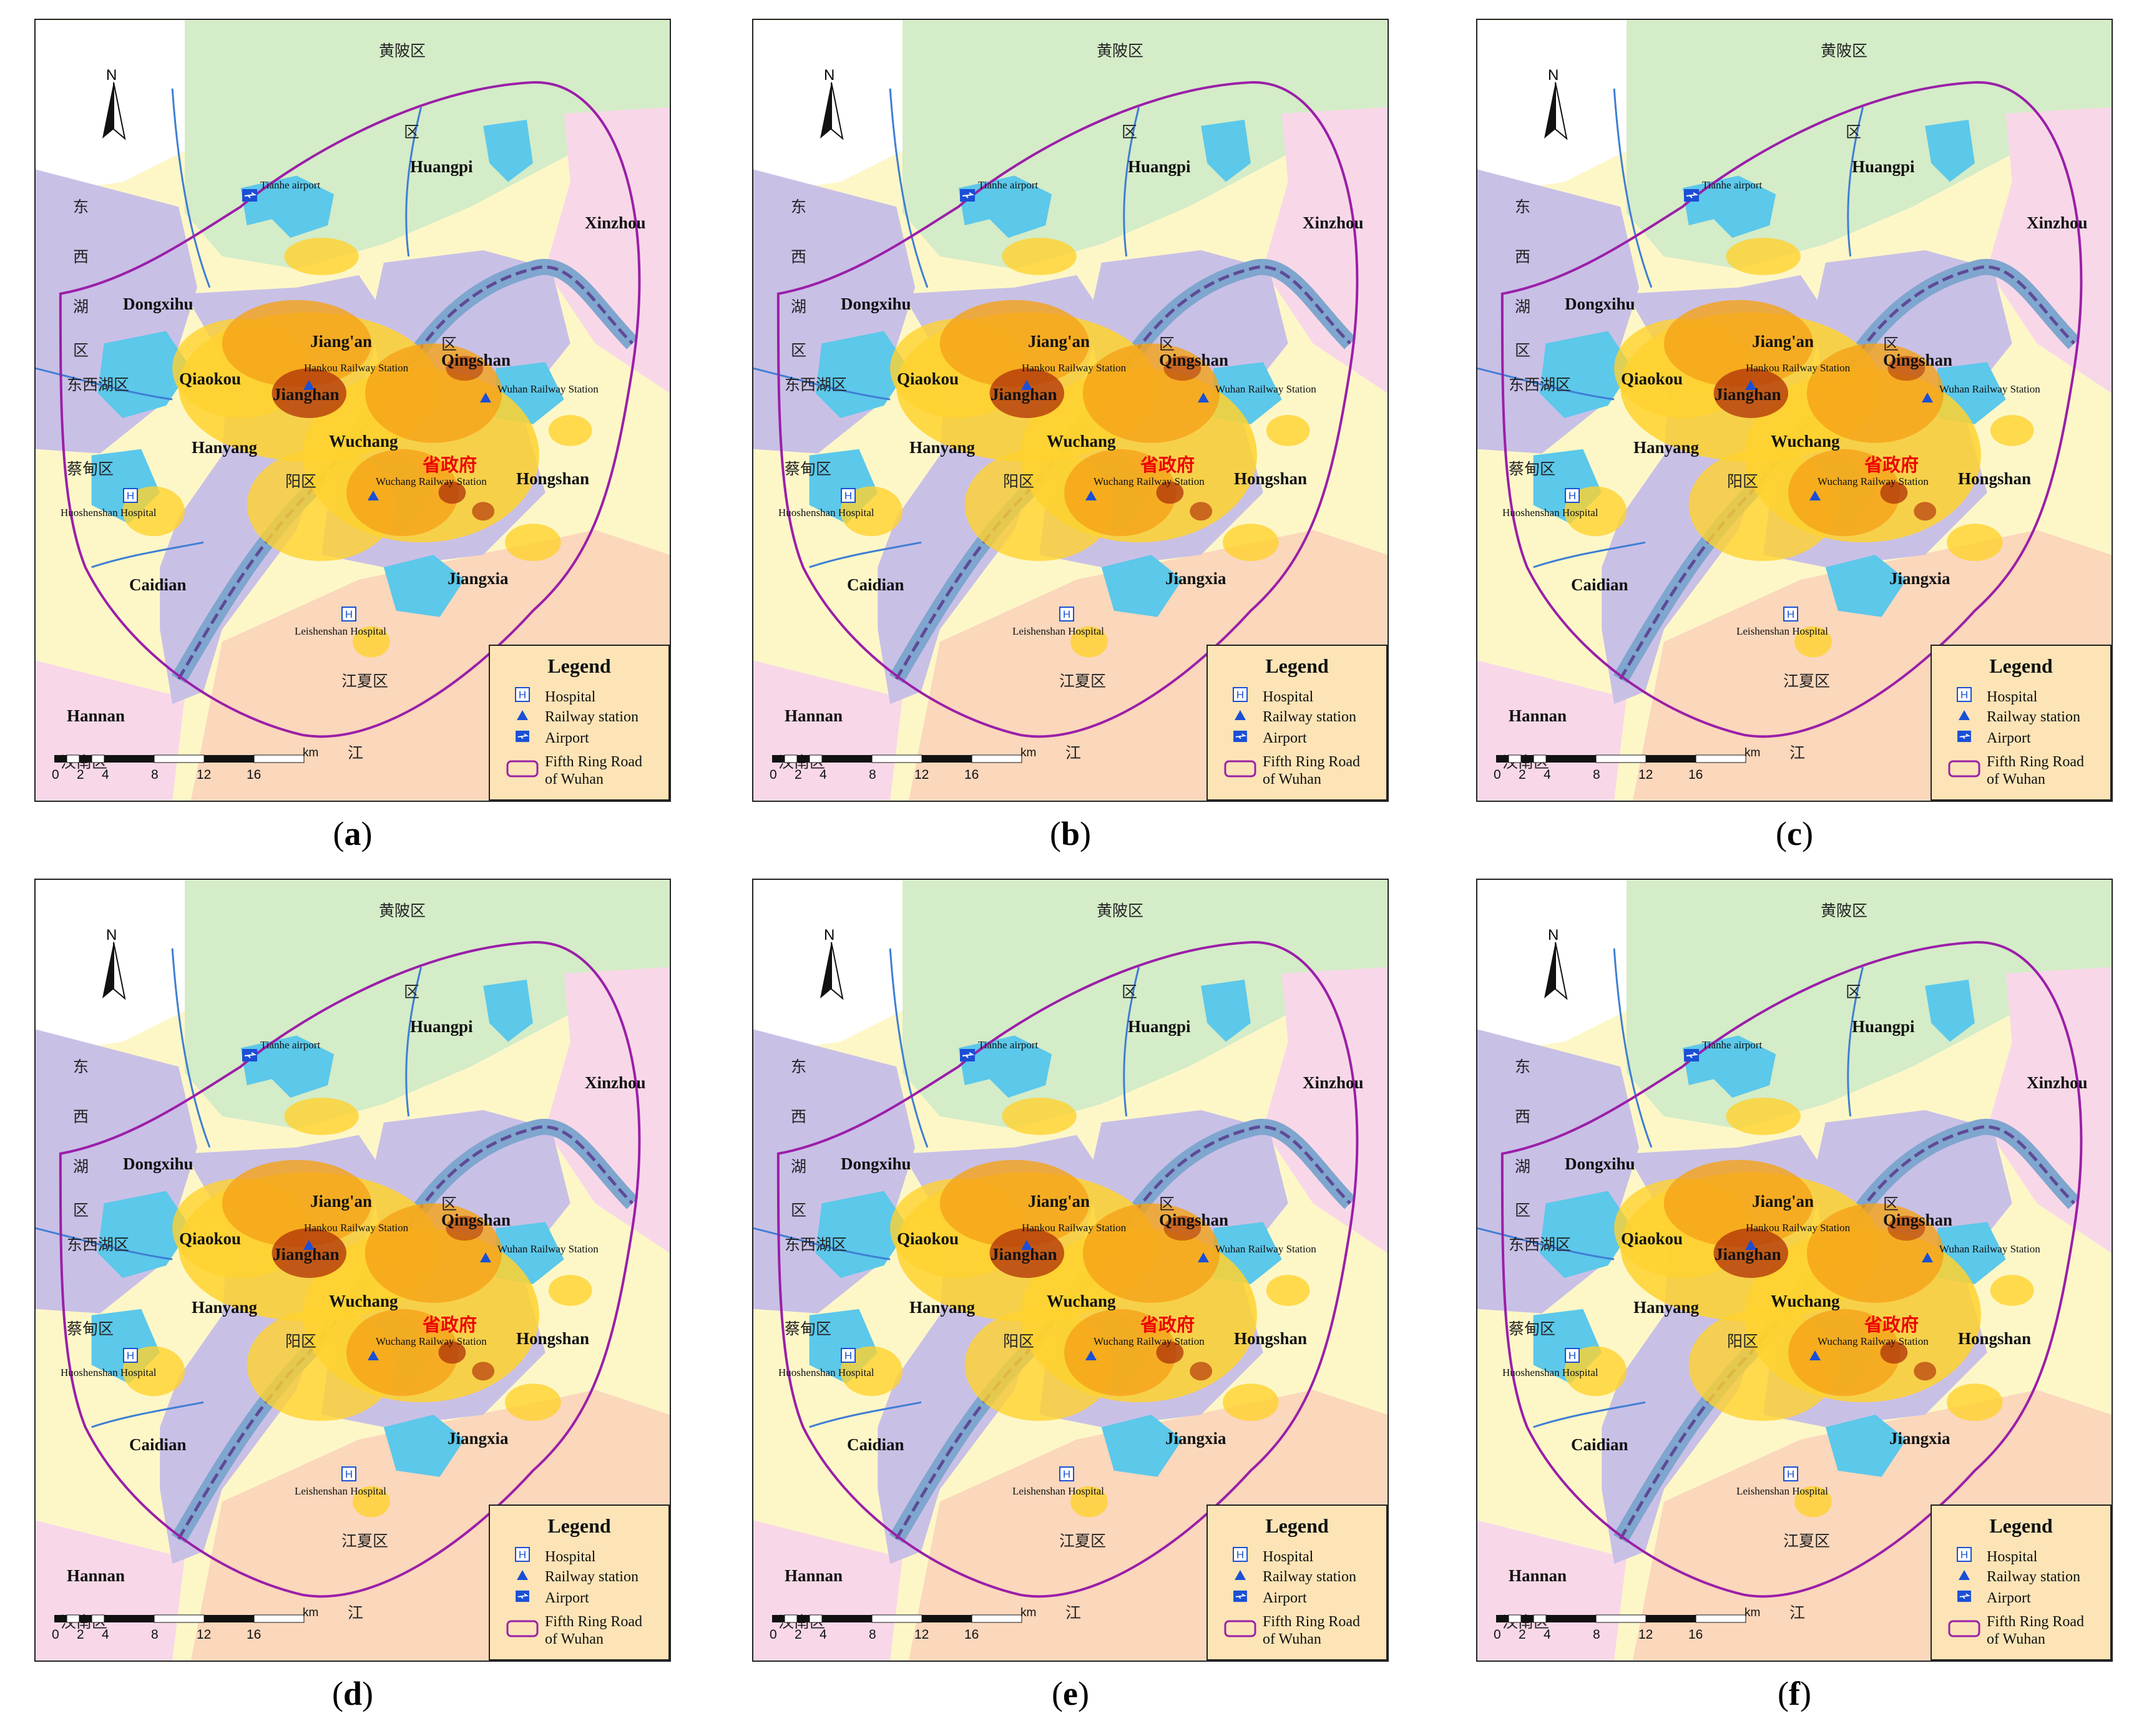 This screenshot has height=1736, width=2129. What do you see at coordinates (1646, 775) in the screenshot?
I see `scale-tick: 12` at bounding box center [1646, 775].